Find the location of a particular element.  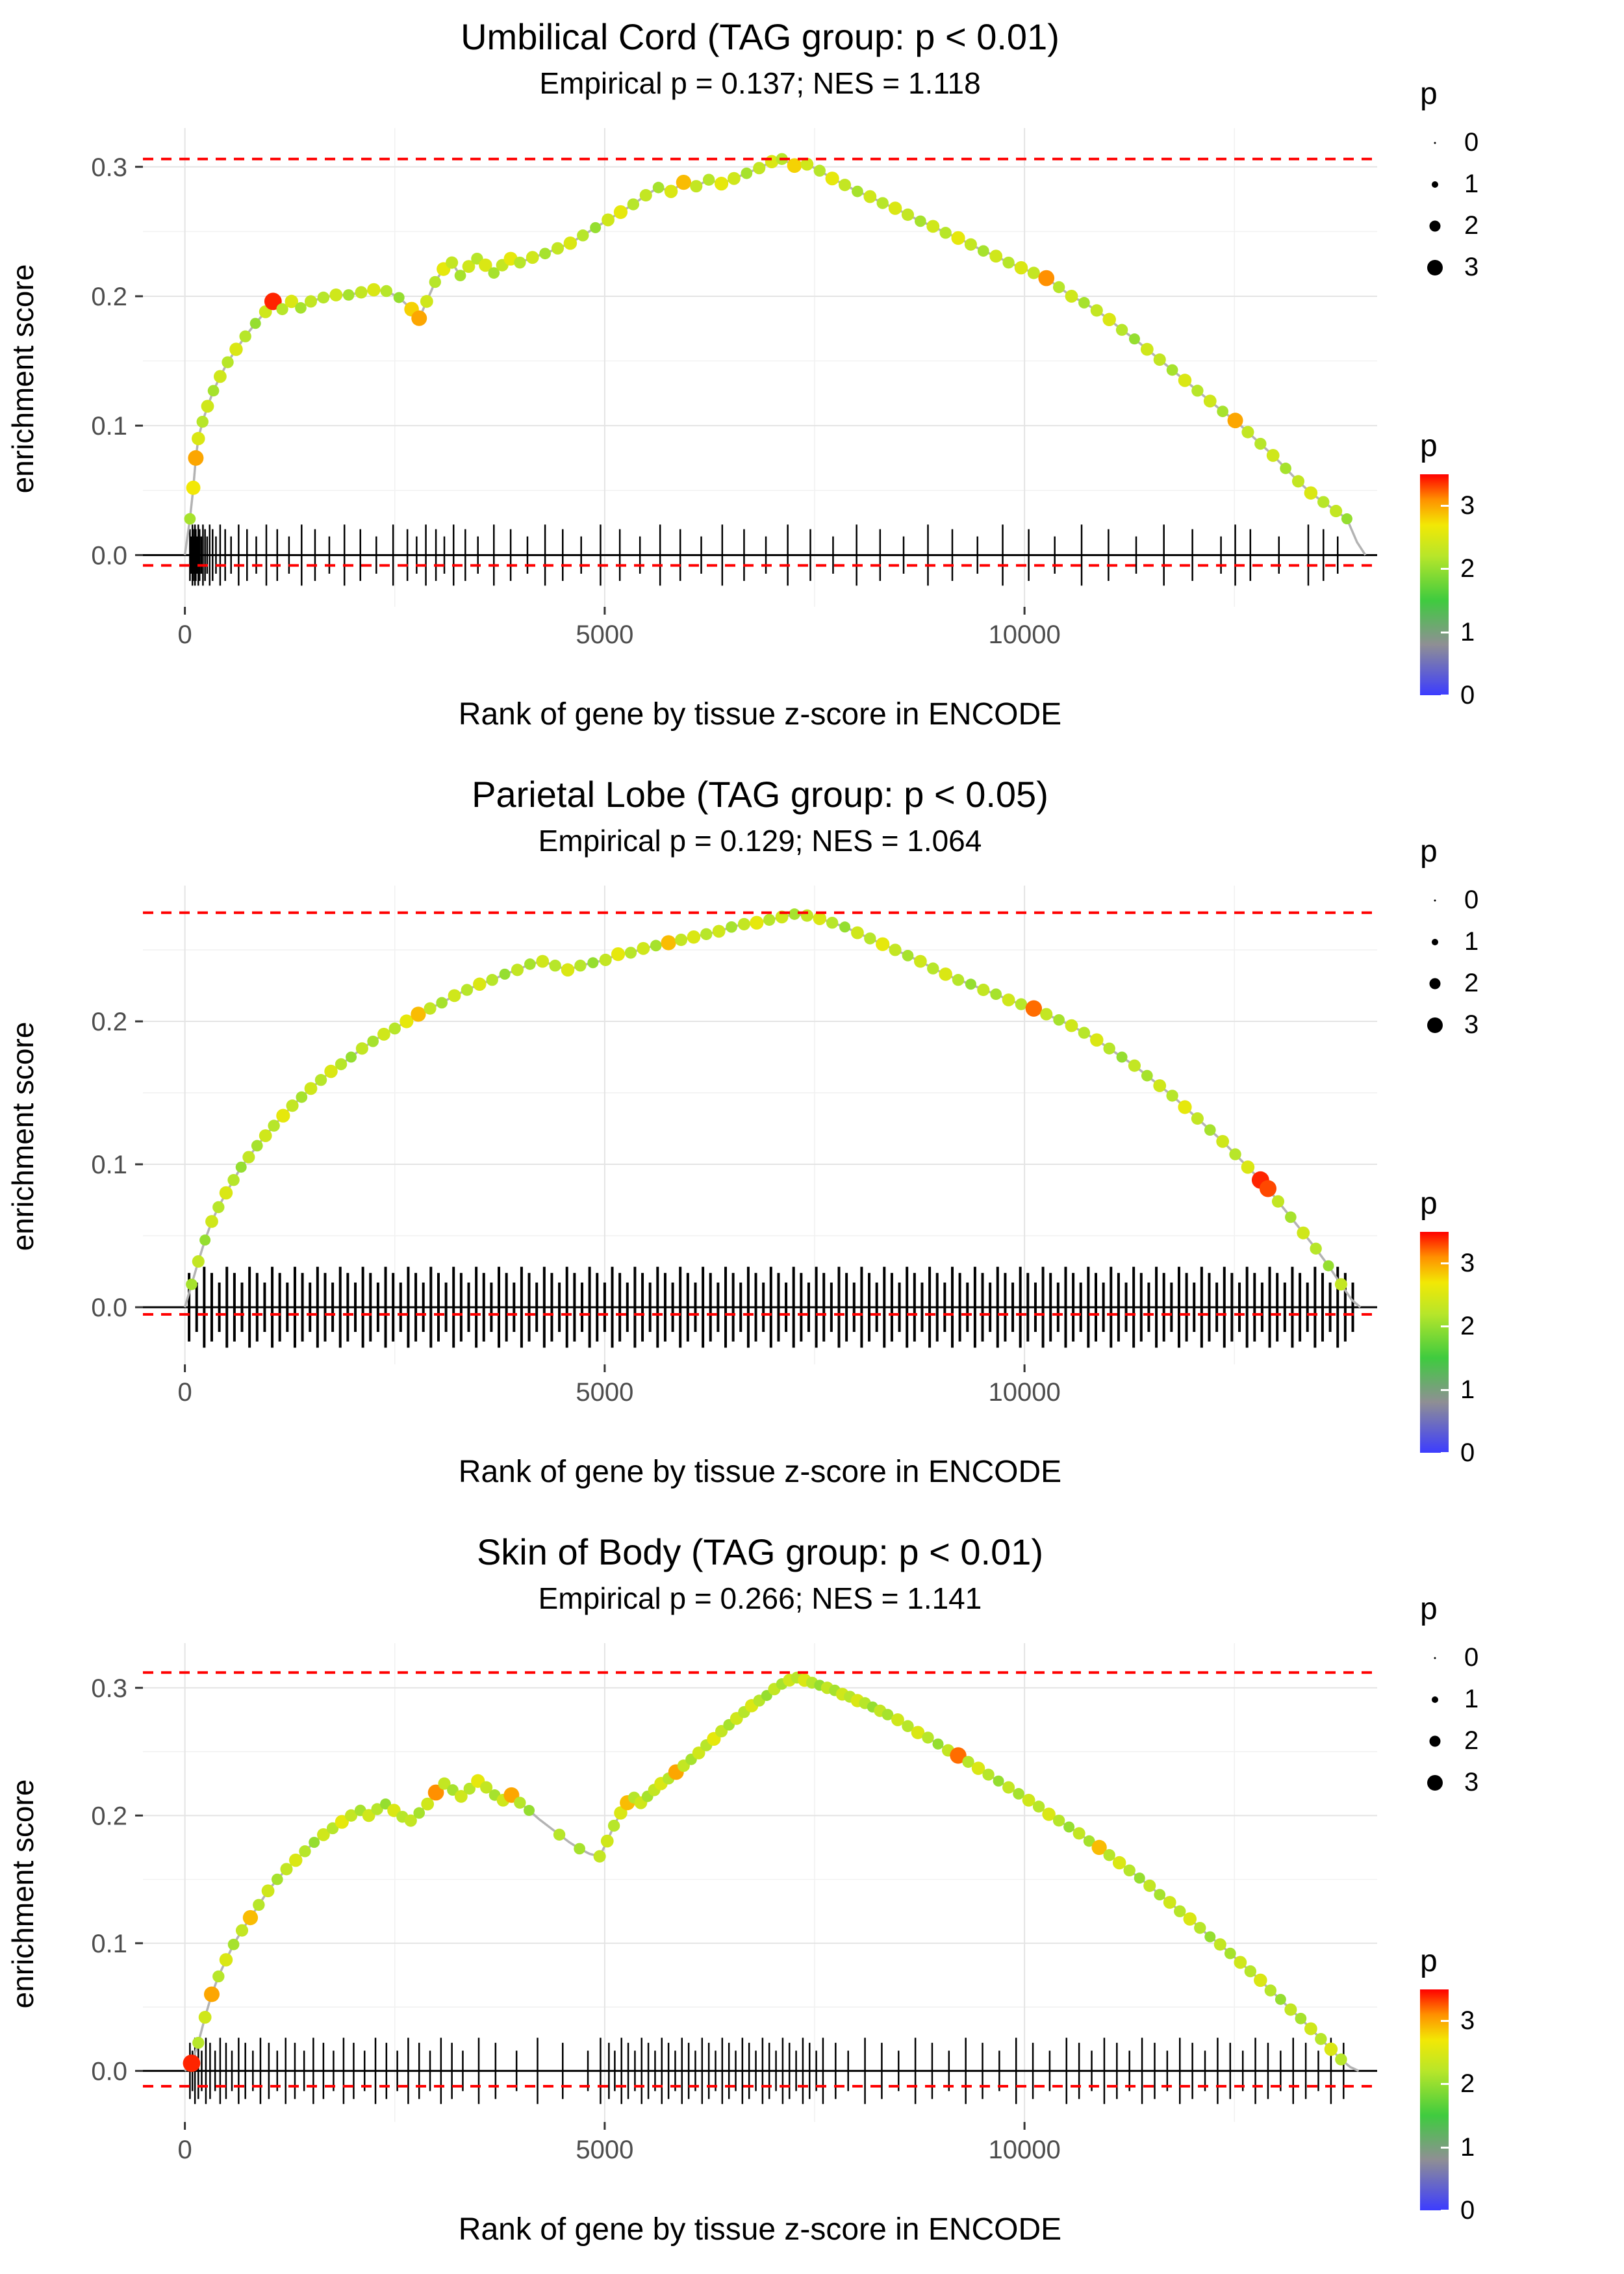

panel-subtitle: Empirical p = 0.129; NES = 1.064 is located at coordinates (760, 840).